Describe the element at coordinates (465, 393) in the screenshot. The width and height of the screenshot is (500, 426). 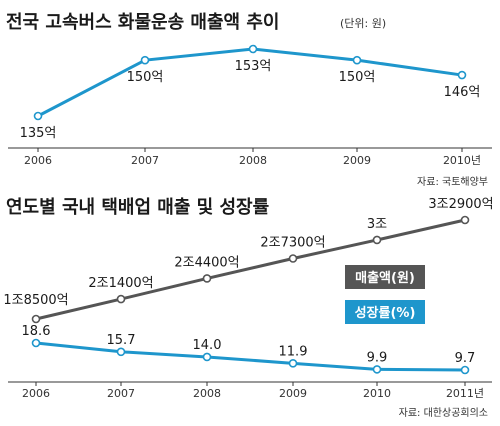
I see `chart2-tick-label: 2011년` at that location.